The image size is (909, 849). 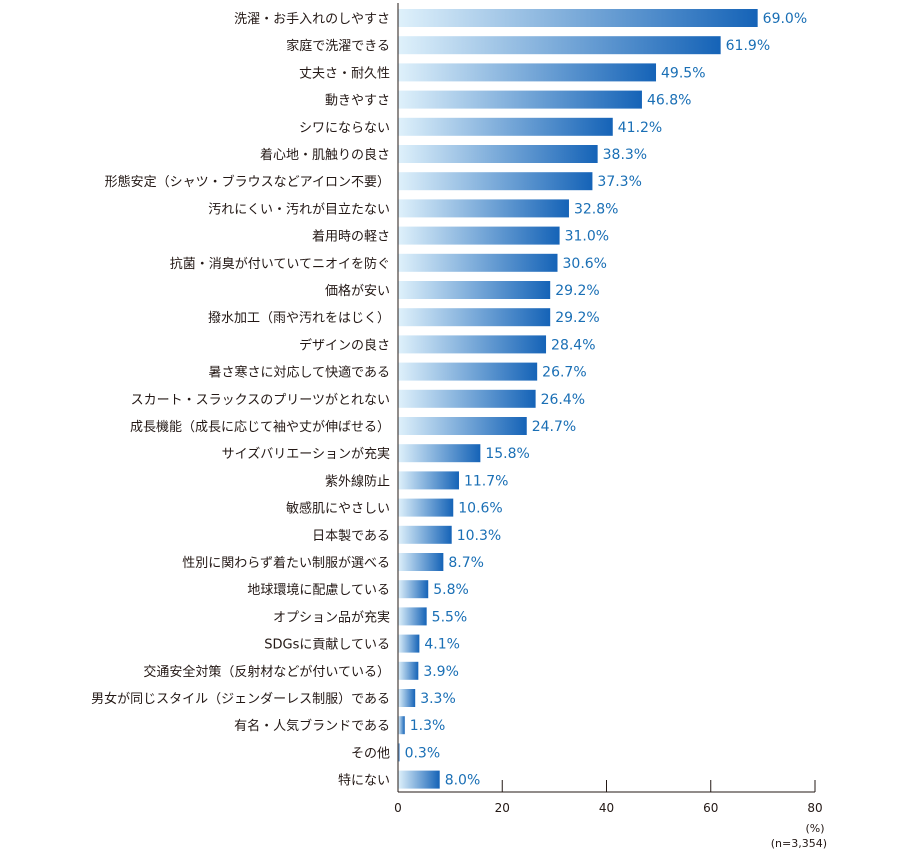 What do you see at coordinates (398, 808) in the screenshot?
I see `x-tick-label: 0` at bounding box center [398, 808].